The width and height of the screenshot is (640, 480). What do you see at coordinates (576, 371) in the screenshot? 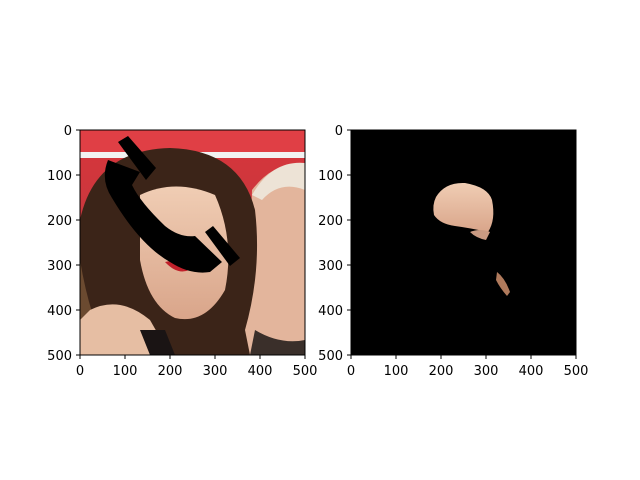
I see `right-xtick-label: 500` at bounding box center [576, 371].